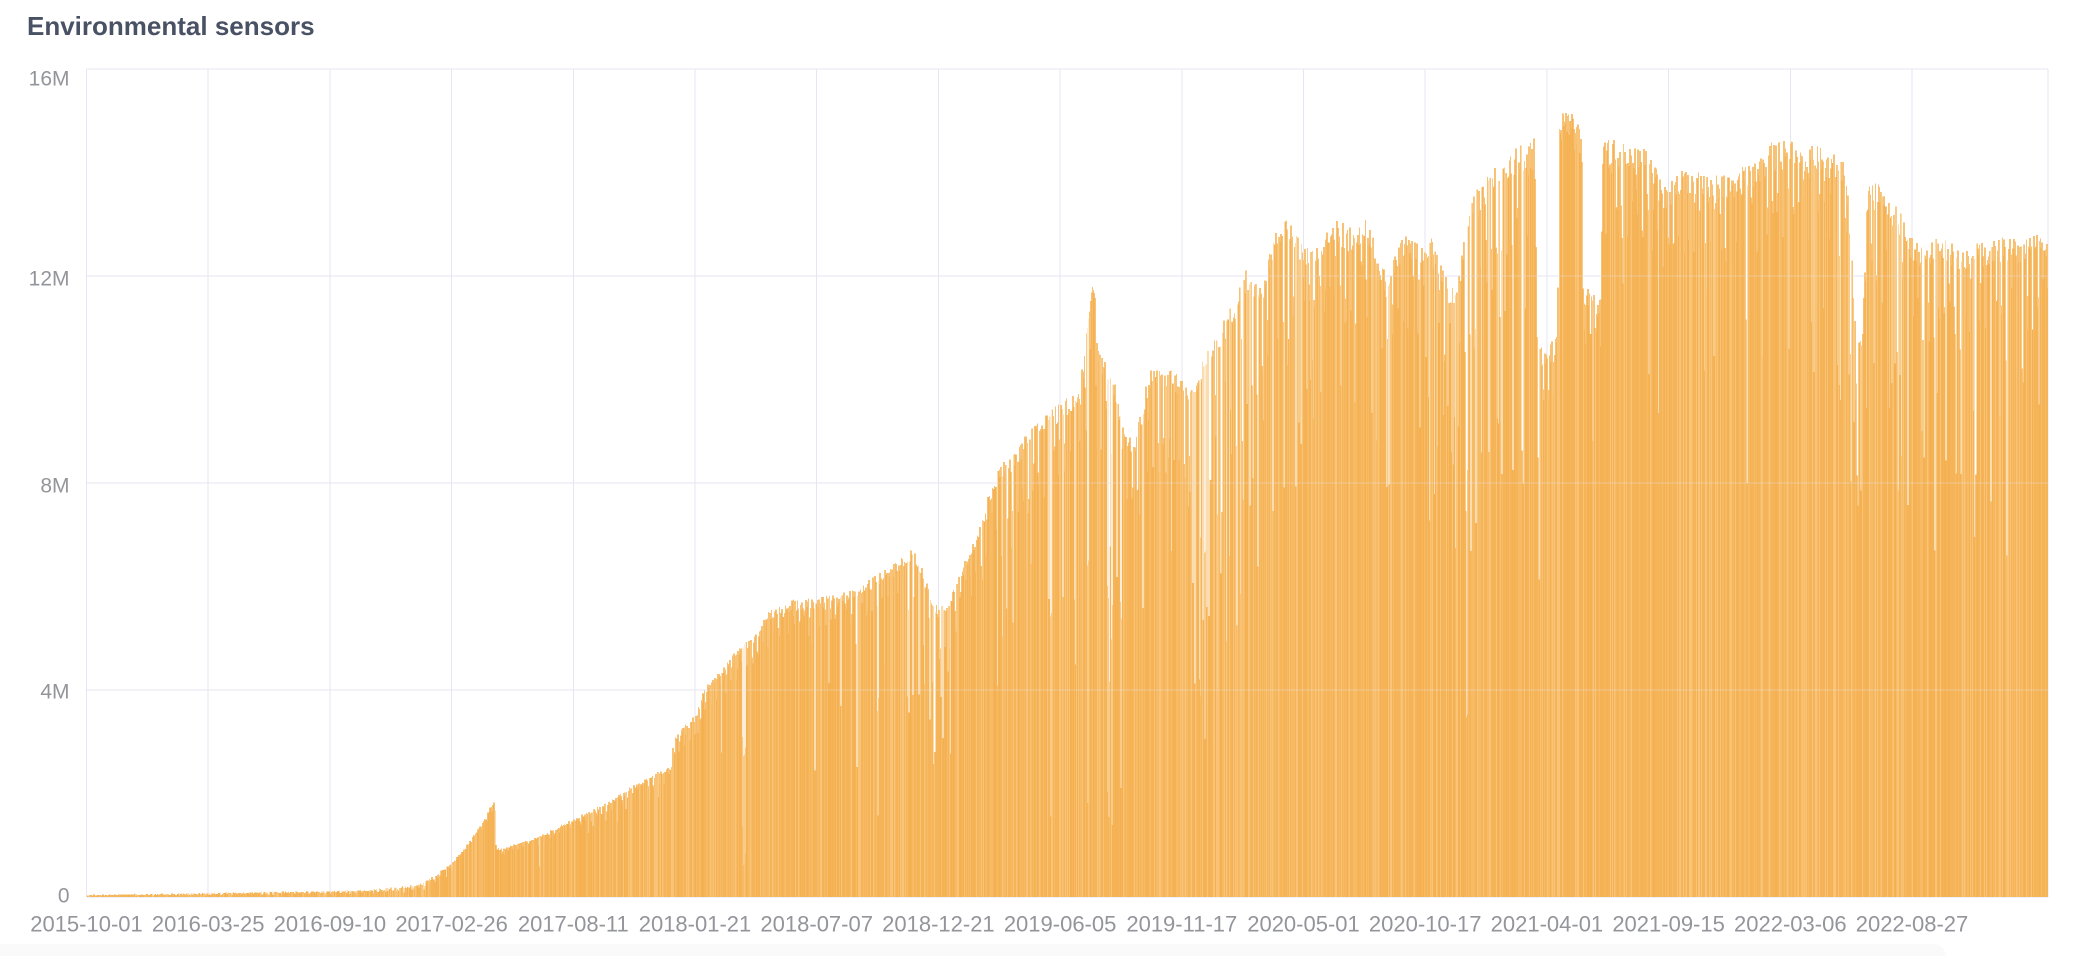 The height and width of the screenshot is (956, 2076). What do you see at coordinates (1425, 924) in the screenshot?
I see `svg-text: 2020-10-17` at bounding box center [1425, 924].